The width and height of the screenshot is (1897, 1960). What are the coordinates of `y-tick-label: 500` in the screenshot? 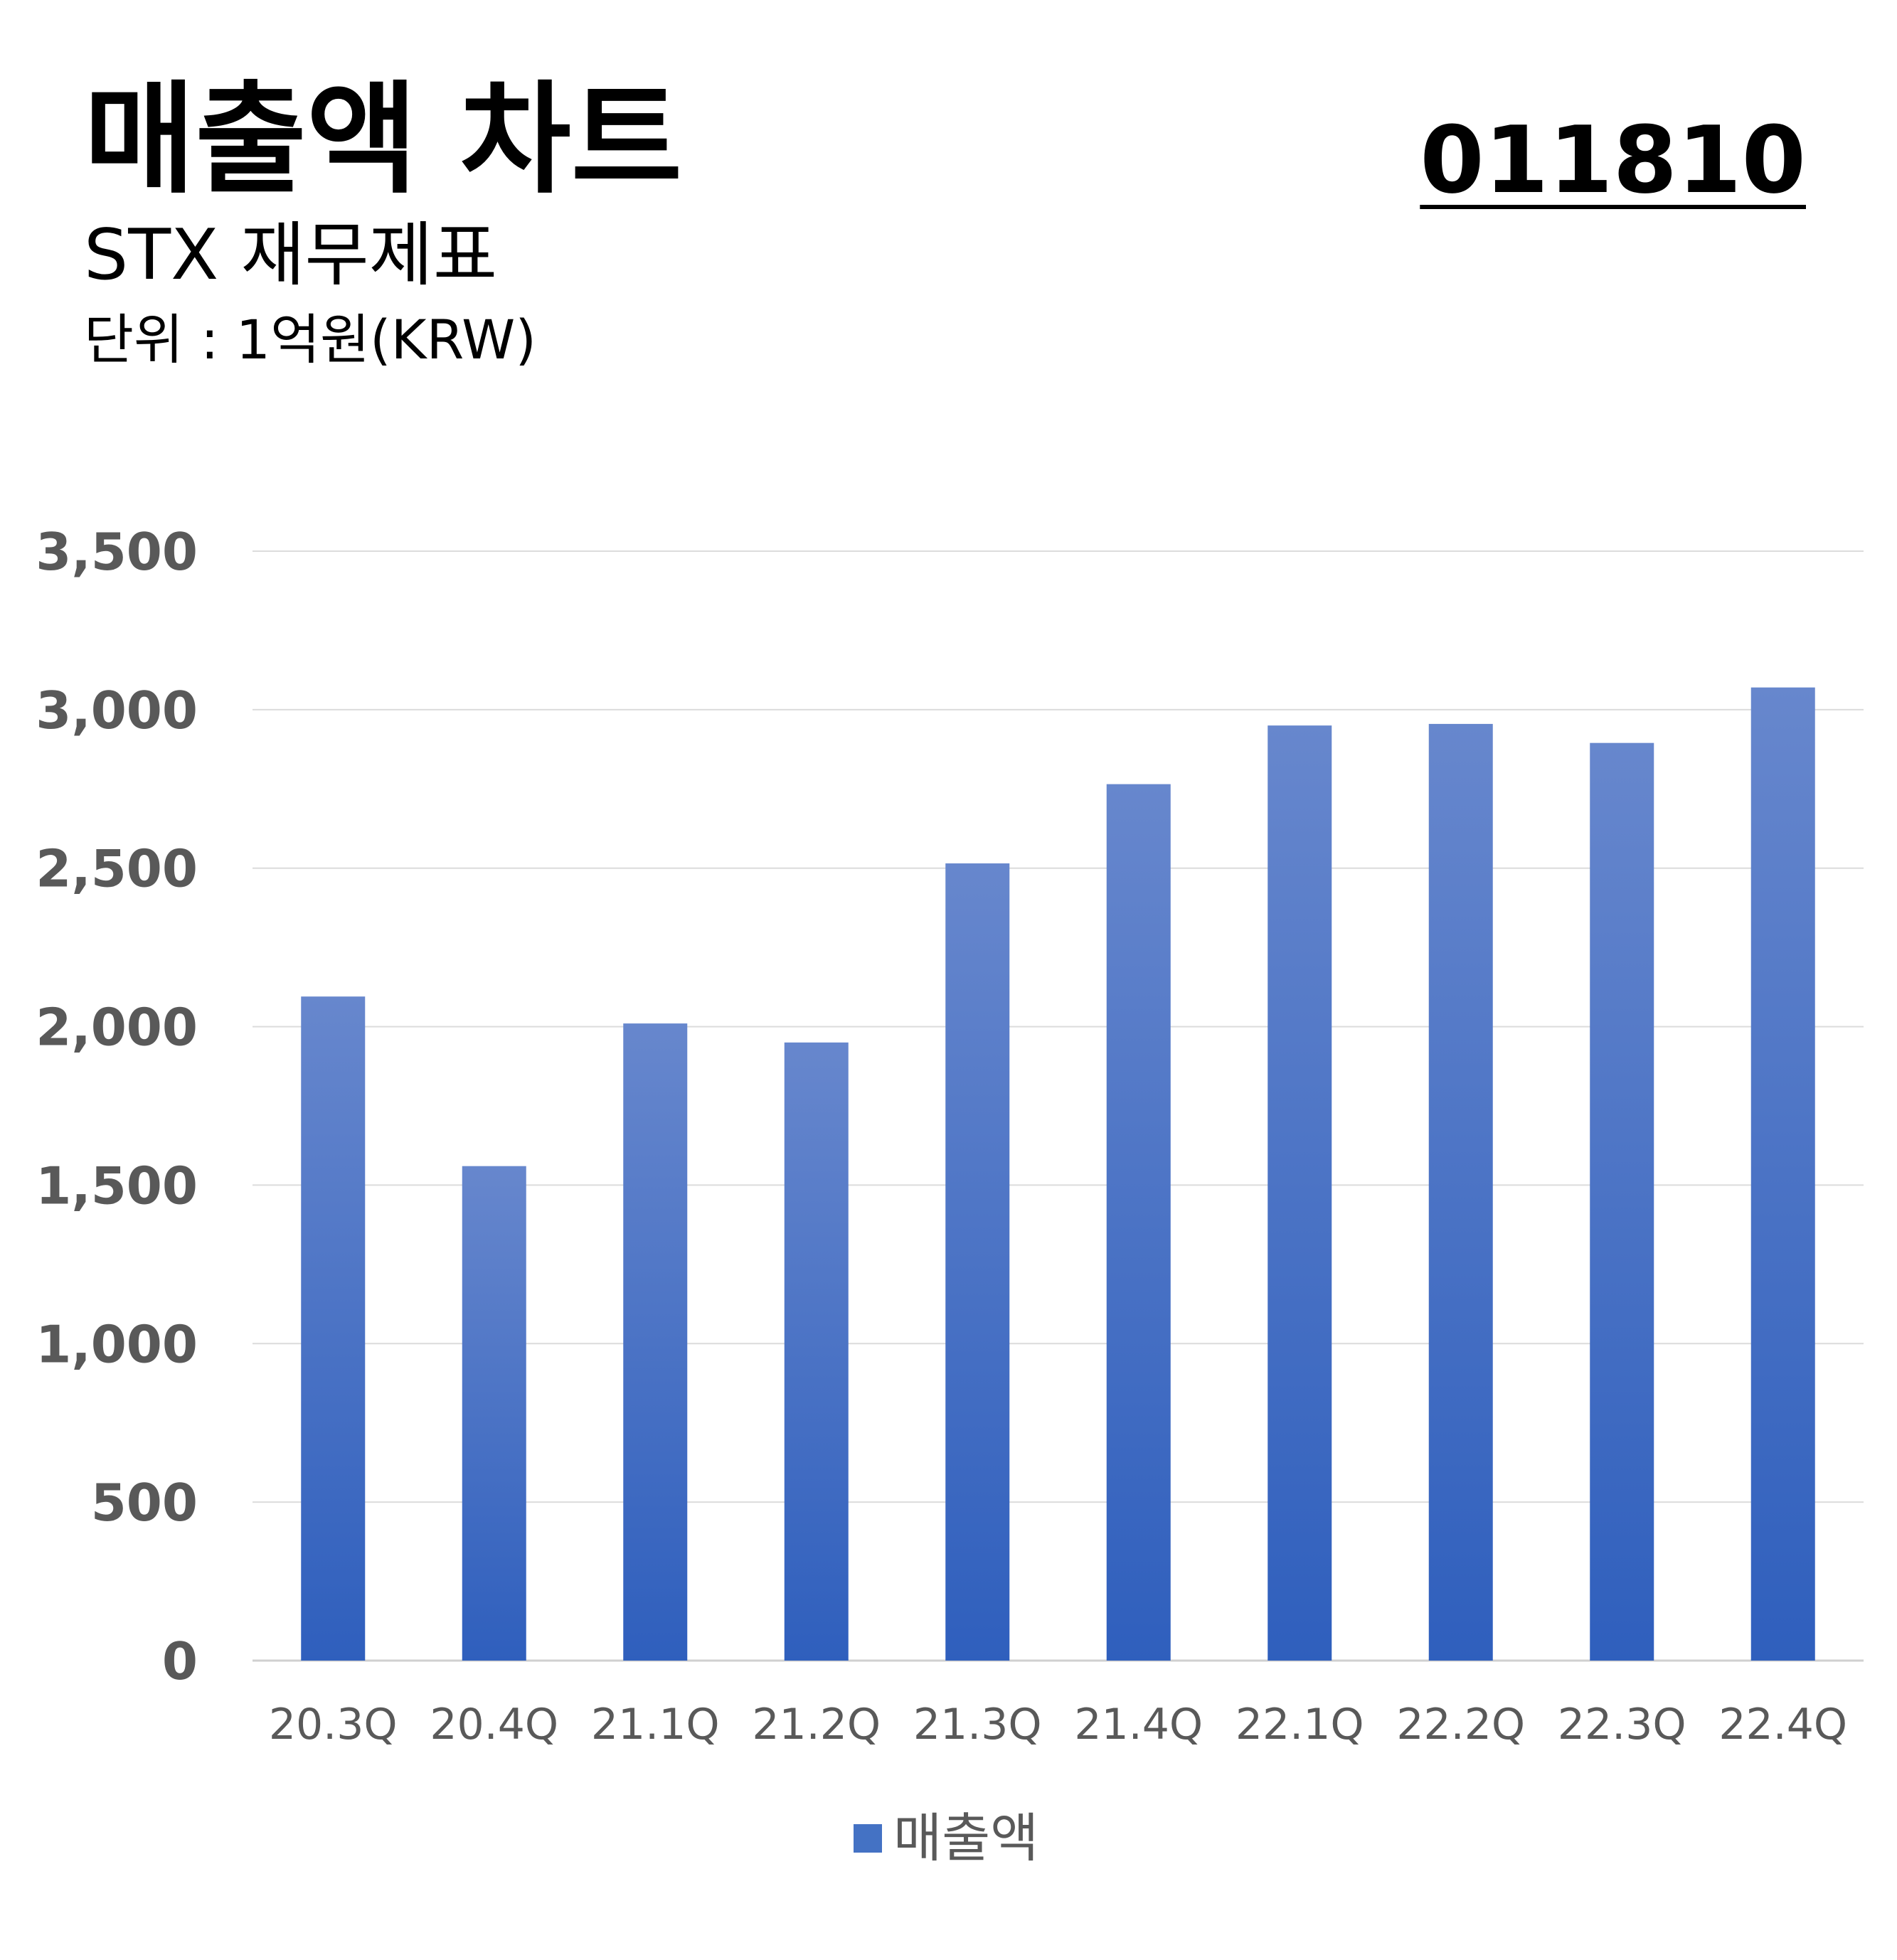 It's located at (145, 1503).